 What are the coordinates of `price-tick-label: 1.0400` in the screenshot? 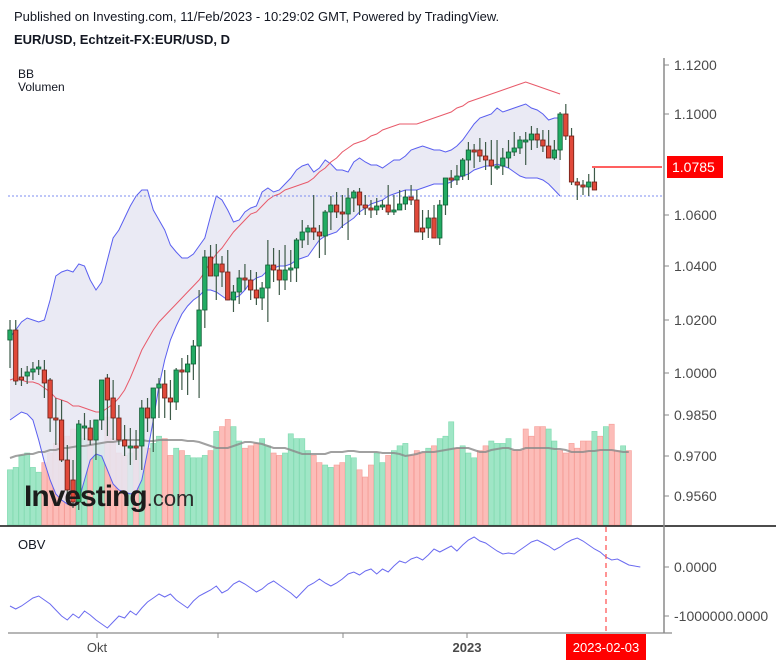 It's located at (695, 266).